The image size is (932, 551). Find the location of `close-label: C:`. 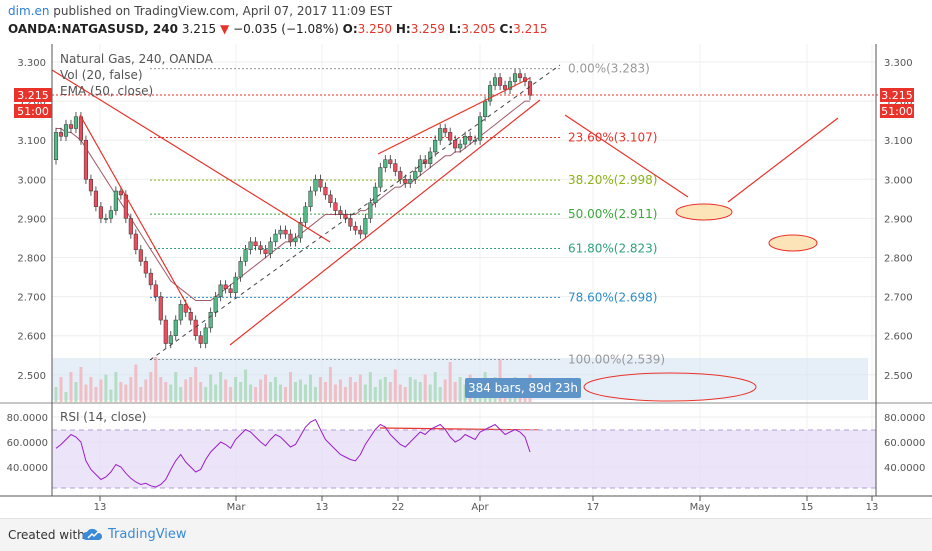

close-label: C: is located at coordinates (506, 29).